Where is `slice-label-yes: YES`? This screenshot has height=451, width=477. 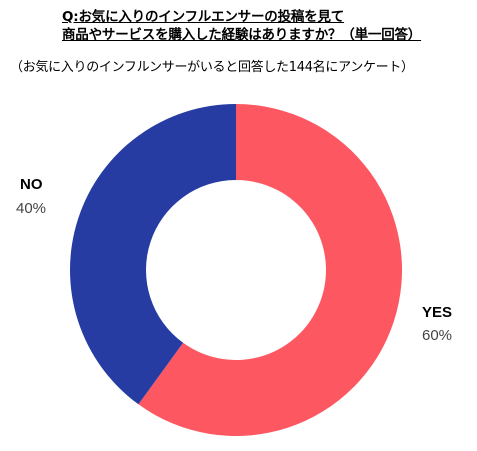
slice-label-yes: YES is located at coordinates (437, 312).